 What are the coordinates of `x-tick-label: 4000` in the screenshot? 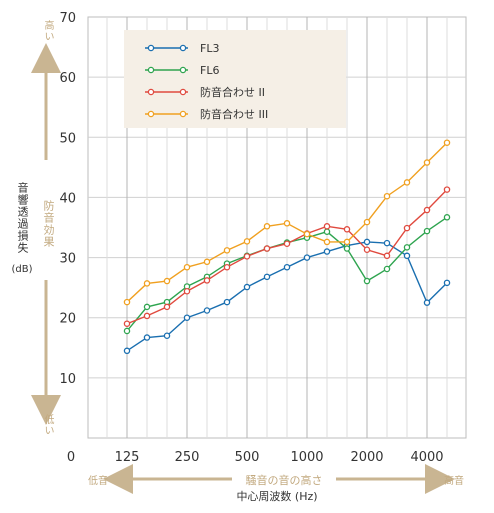 It's located at (426, 457).